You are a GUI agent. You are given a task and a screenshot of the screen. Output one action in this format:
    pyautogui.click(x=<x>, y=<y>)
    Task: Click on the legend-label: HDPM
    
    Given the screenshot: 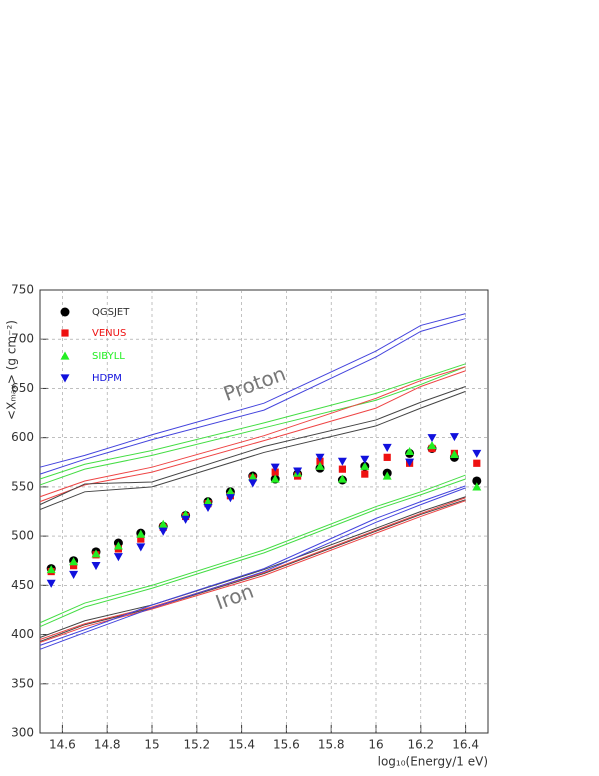 What is the action you would take?
    pyautogui.click(x=107, y=378)
    